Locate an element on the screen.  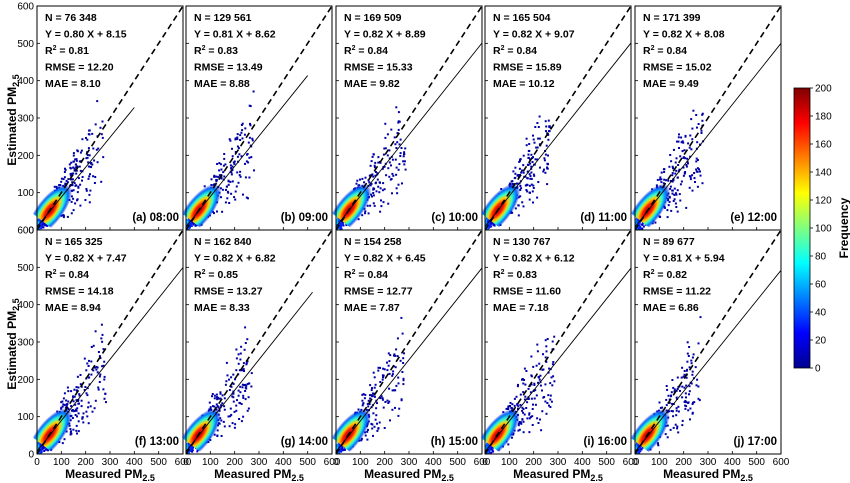
stat-line: RMSE = 12.77 is located at coordinates (378, 292).